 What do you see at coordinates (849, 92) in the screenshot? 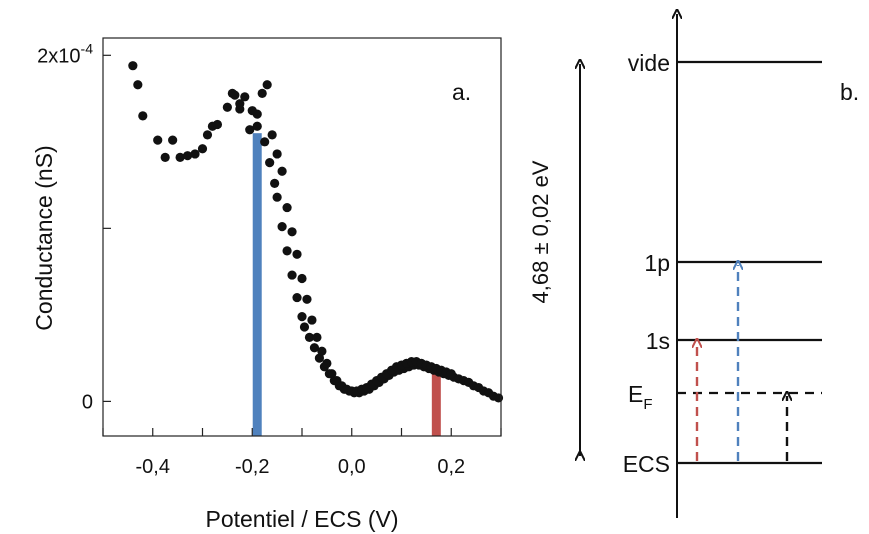
I see `panel-label-b: b.` at bounding box center [849, 92].